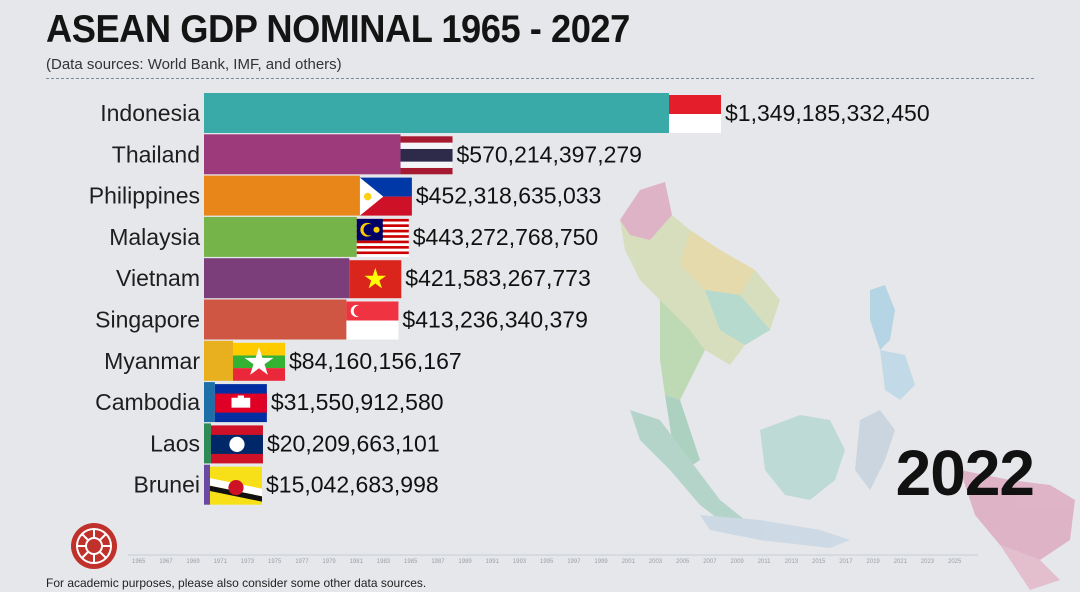  I want to click on bar-philippines, so click(282, 195).